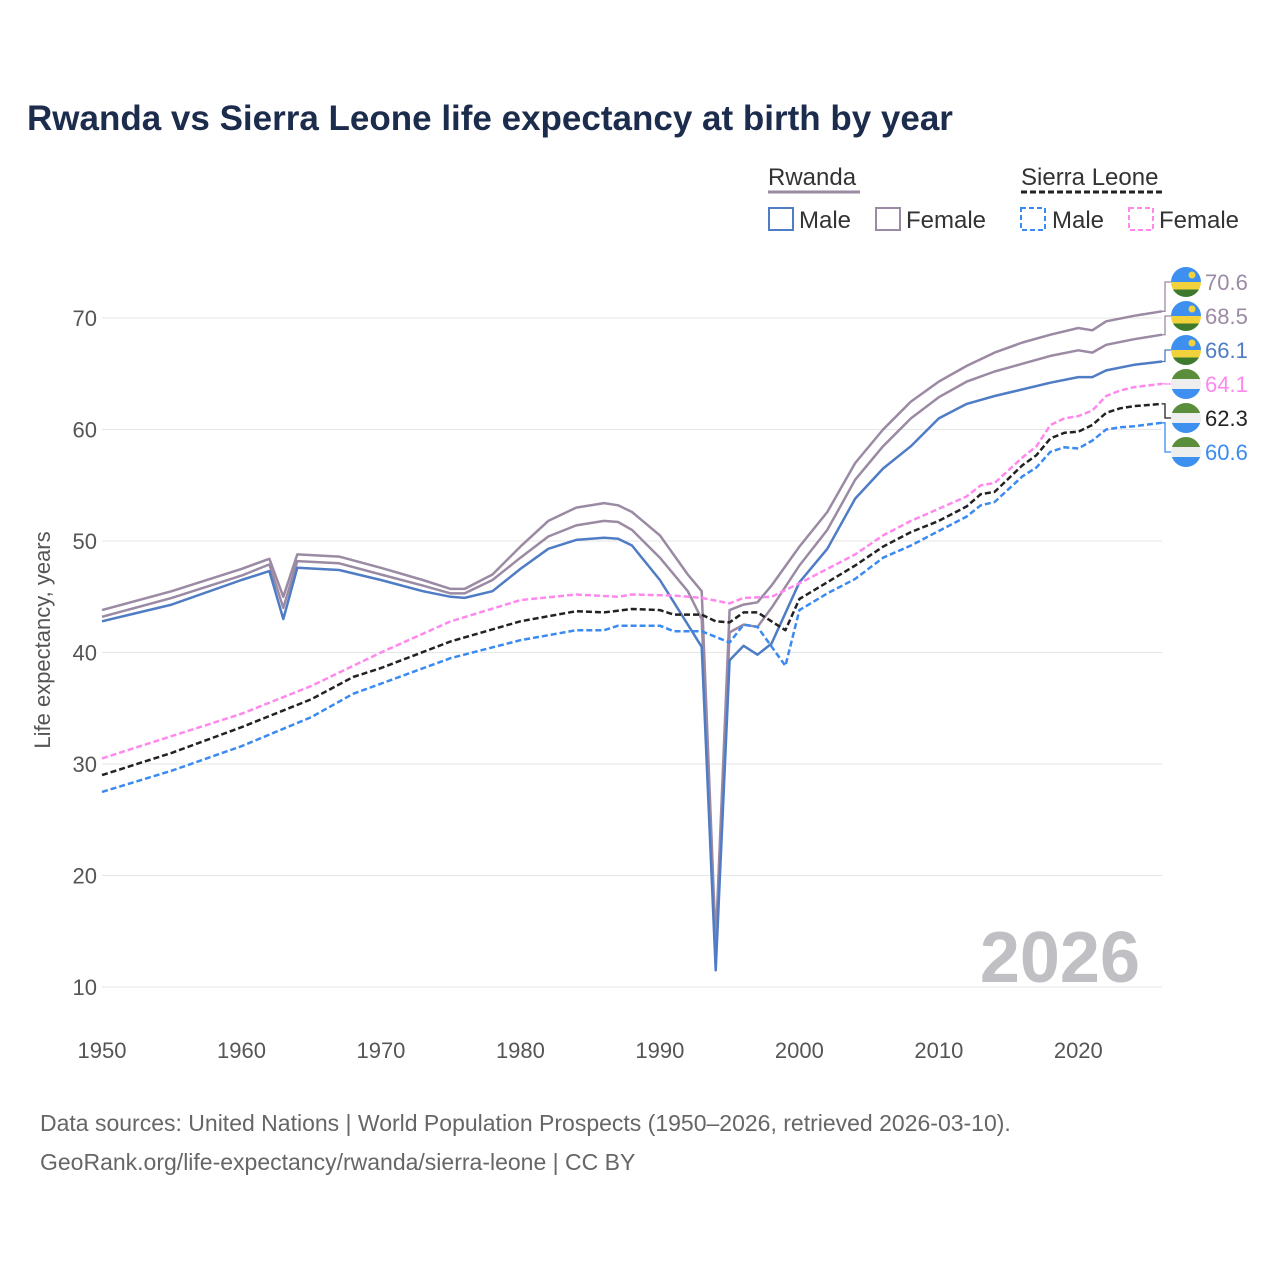 The image size is (1280, 1280). What do you see at coordinates (1226, 316) in the screenshot?
I see `end-value-label: 68.5` at bounding box center [1226, 316].